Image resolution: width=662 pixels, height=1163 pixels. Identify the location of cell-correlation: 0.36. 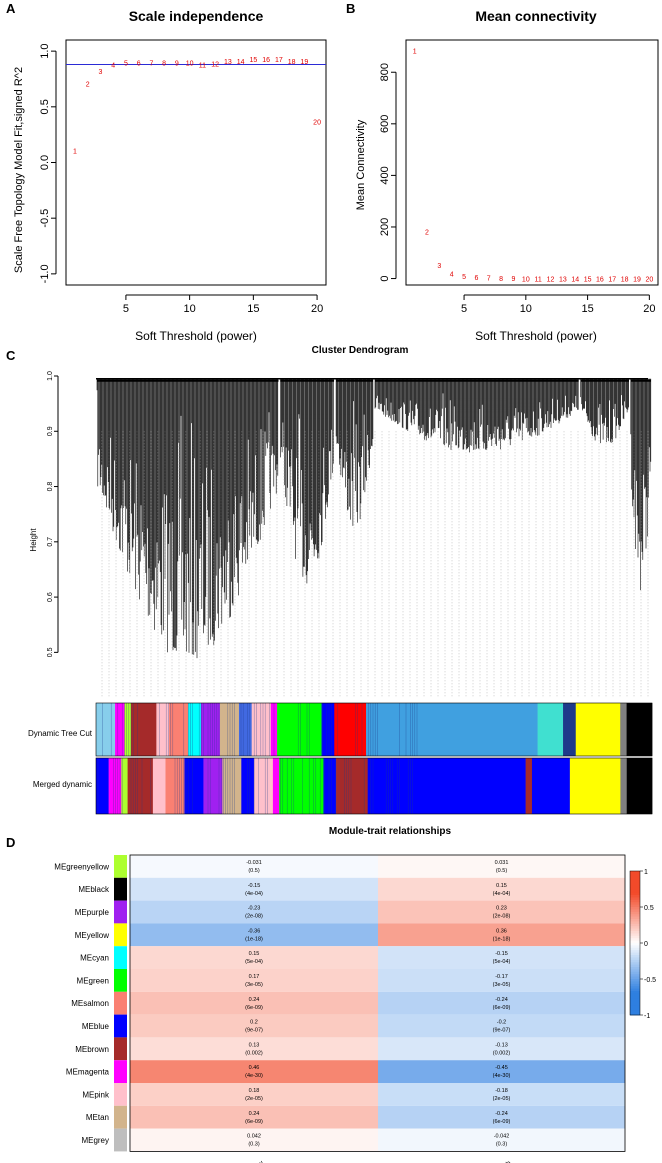
(501, 931).